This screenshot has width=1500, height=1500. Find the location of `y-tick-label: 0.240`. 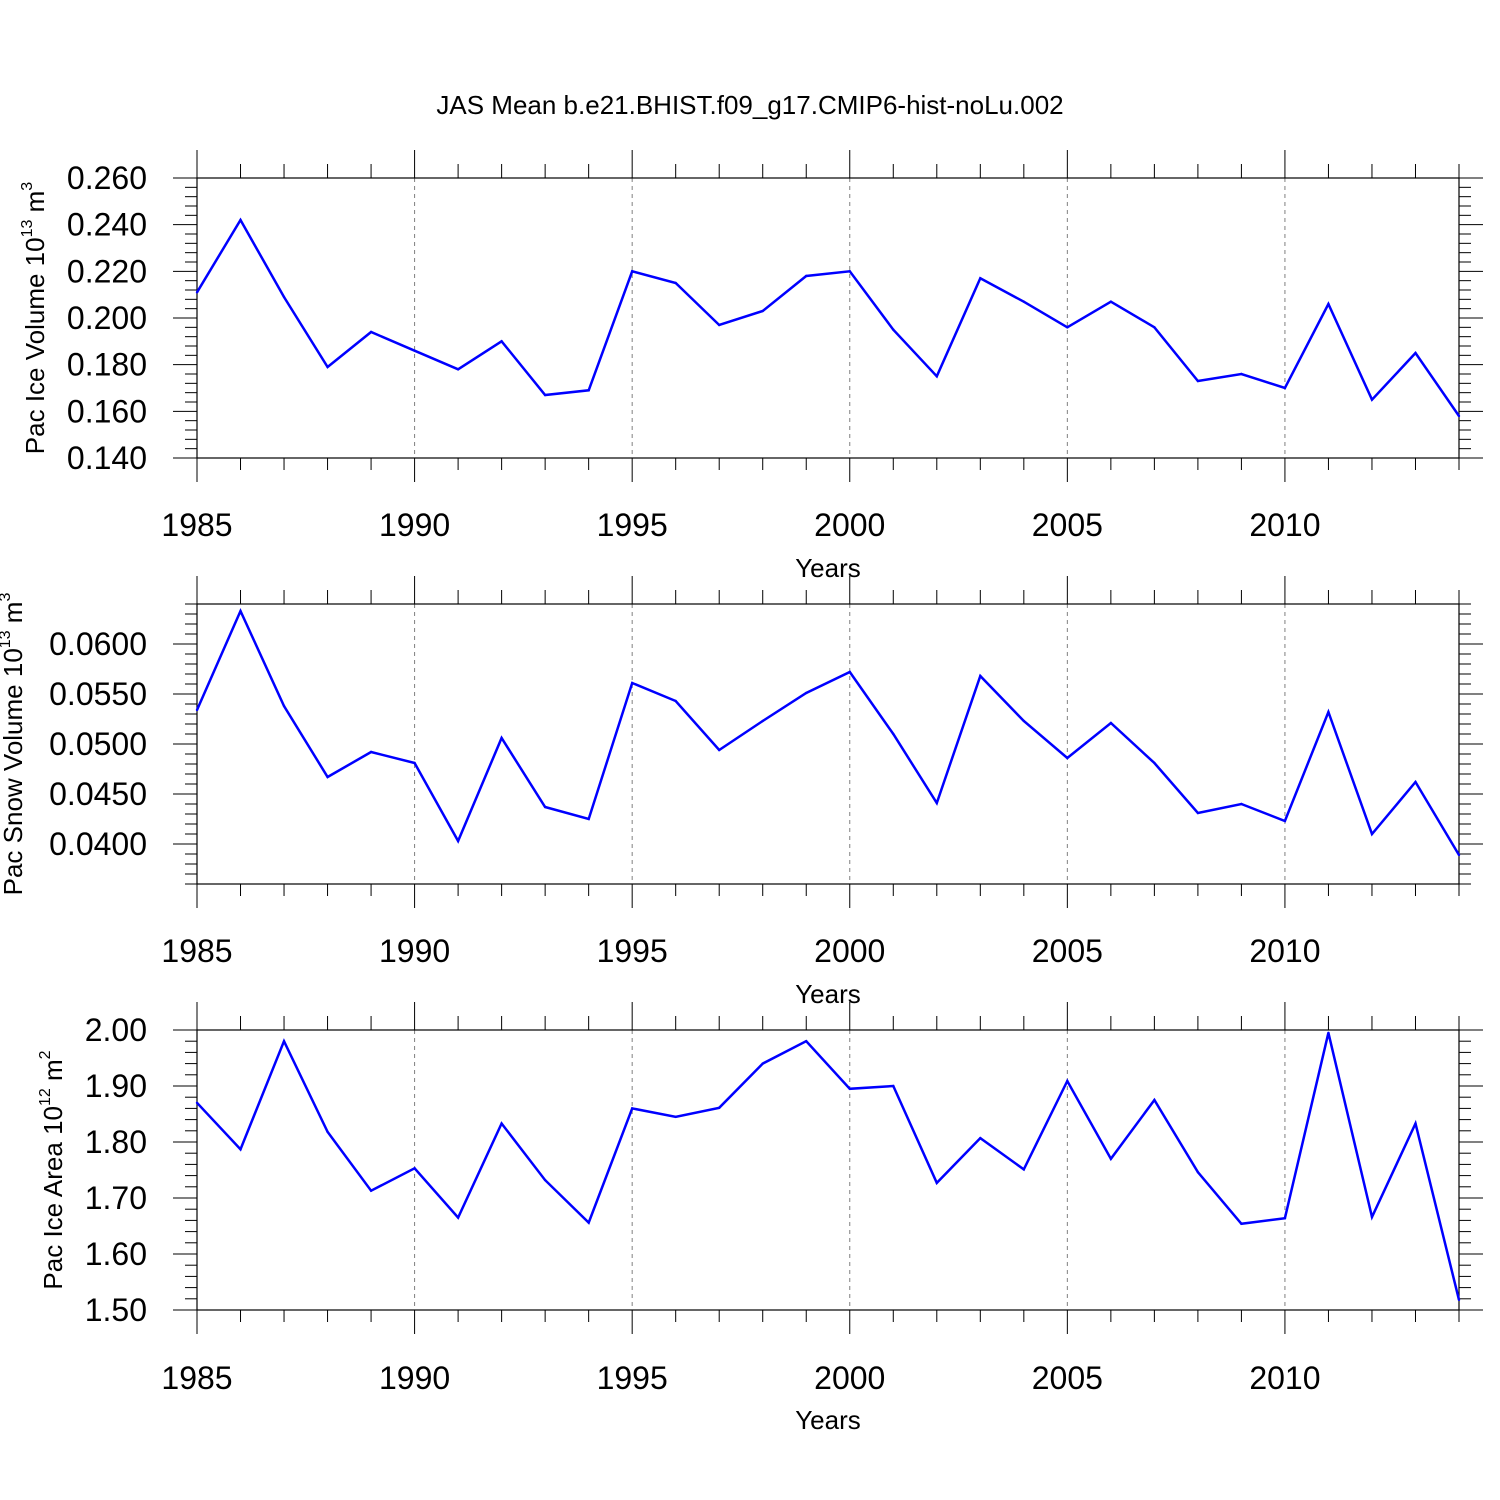

y-tick-label: 0.240 is located at coordinates (107, 225).